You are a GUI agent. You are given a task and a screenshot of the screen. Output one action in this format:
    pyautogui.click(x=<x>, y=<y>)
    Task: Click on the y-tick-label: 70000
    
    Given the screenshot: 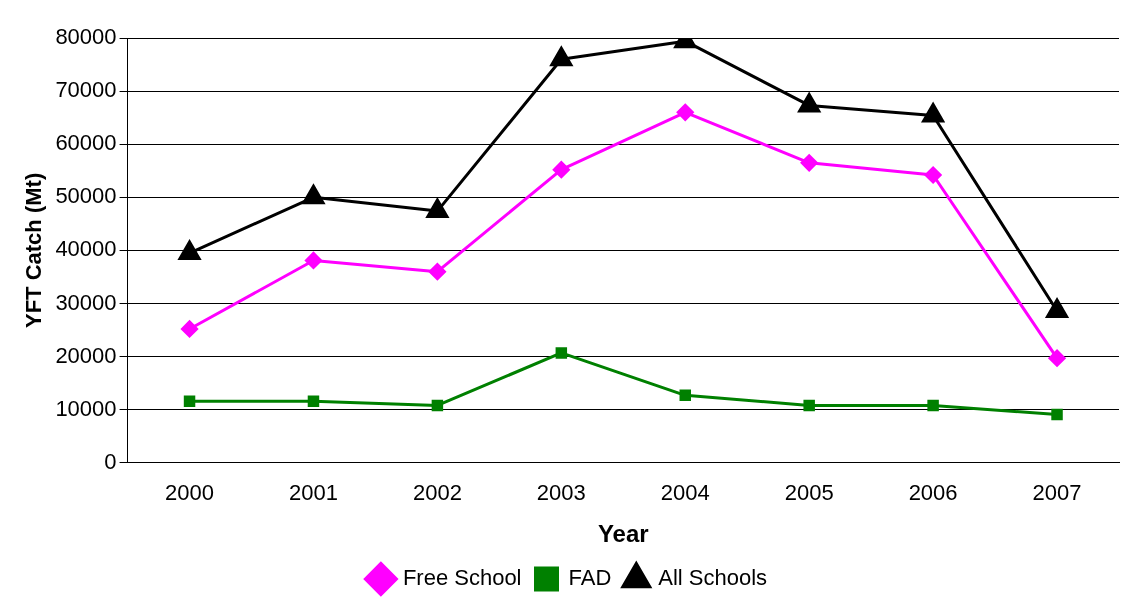 What is the action you would take?
    pyautogui.click(x=86, y=90)
    